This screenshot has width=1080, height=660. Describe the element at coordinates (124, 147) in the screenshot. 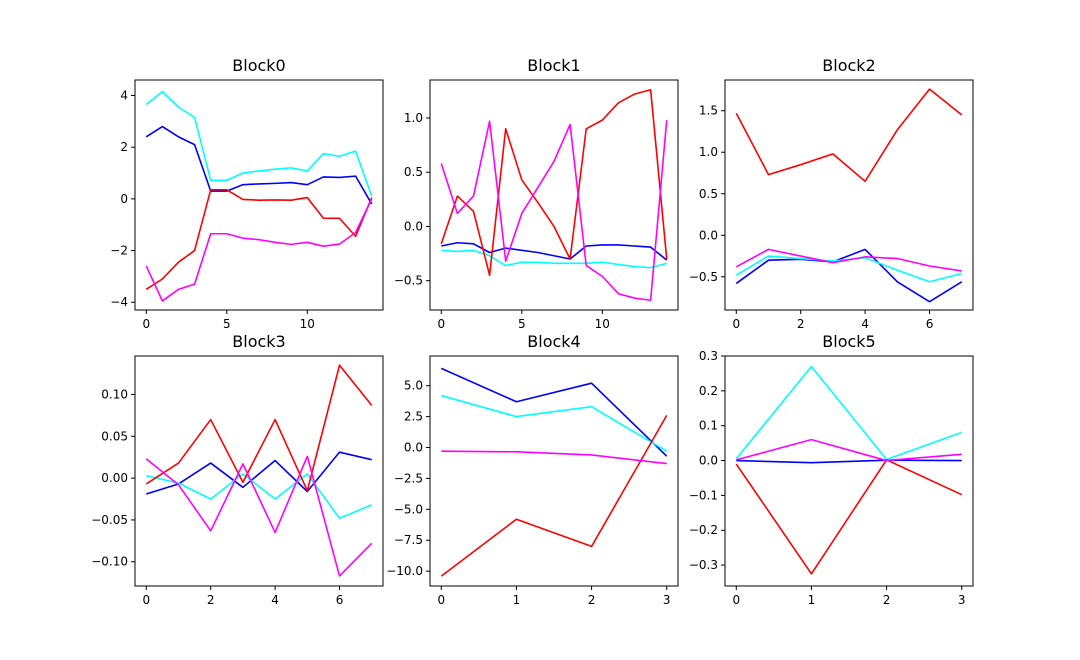

I see `y-tick-label: 2` at that location.